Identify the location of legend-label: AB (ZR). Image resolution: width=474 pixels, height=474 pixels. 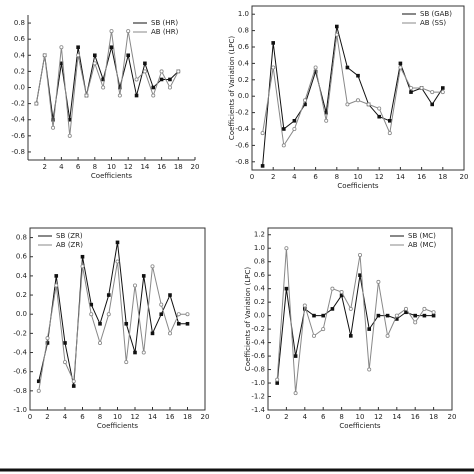
(69, 245).